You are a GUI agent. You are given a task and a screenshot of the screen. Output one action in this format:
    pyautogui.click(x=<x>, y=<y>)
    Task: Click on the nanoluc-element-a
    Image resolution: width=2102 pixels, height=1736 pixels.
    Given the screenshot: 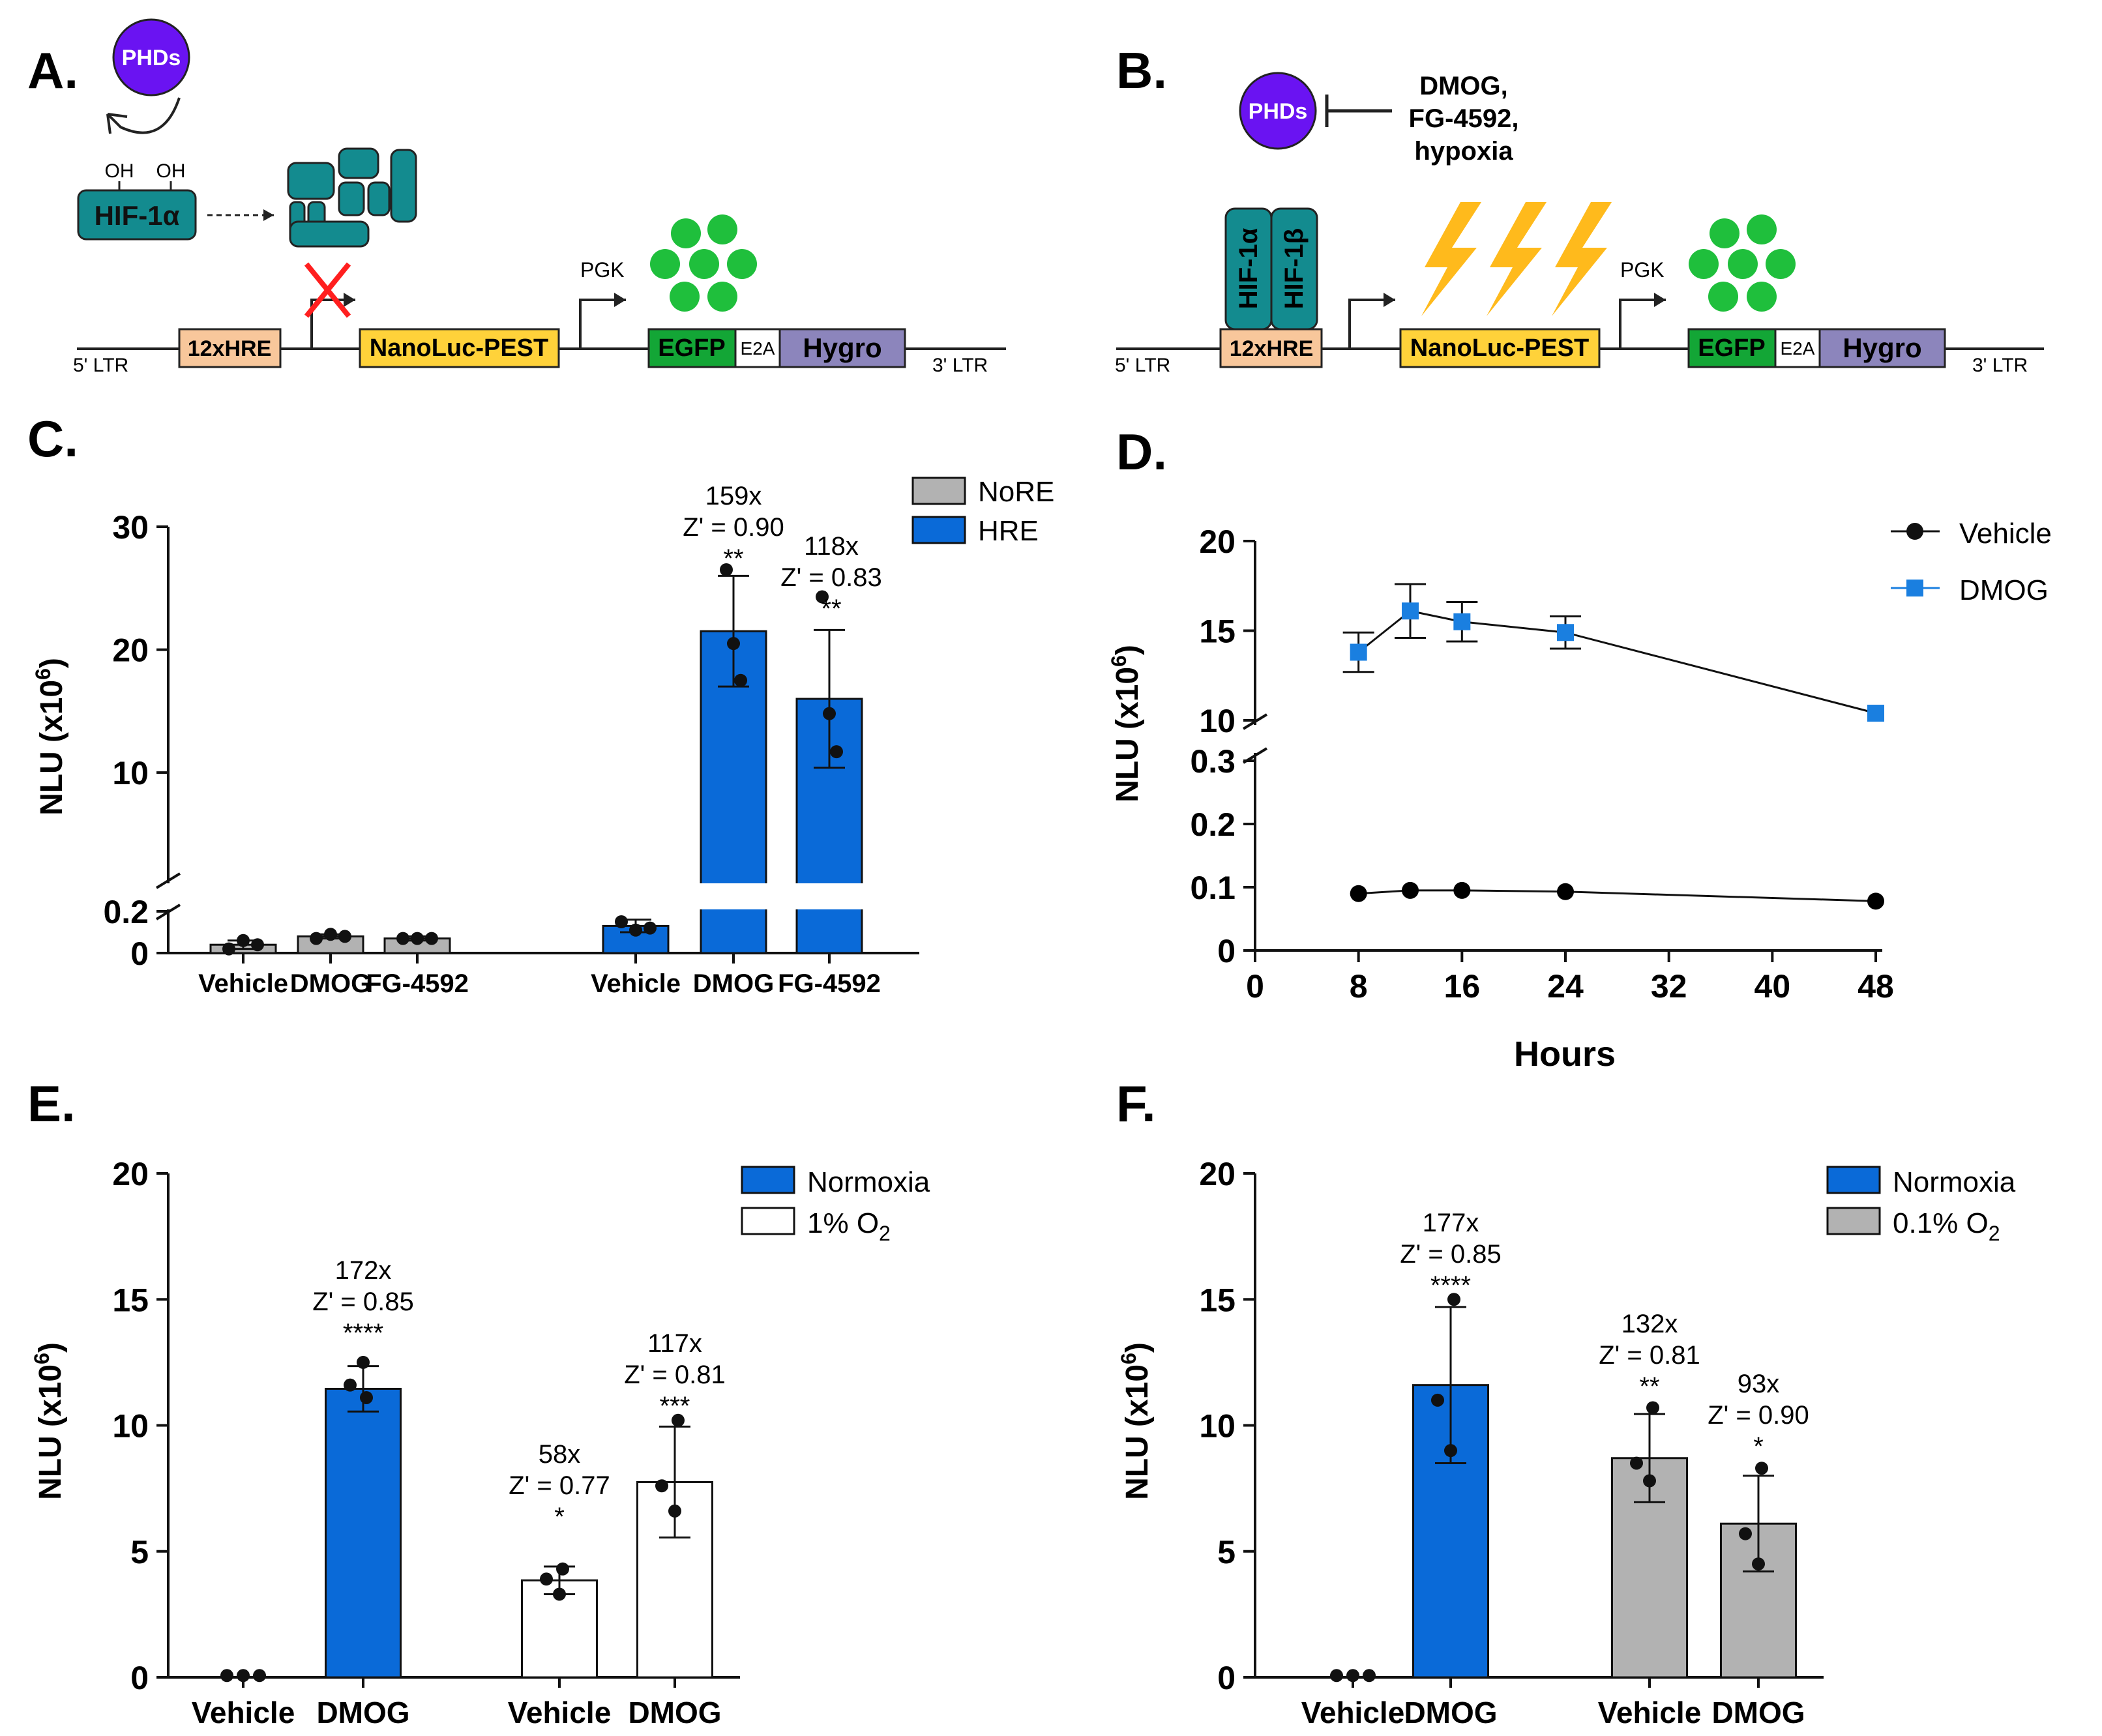 What is the action you would take?
    pyautogui.click(x=460, y=348)
    